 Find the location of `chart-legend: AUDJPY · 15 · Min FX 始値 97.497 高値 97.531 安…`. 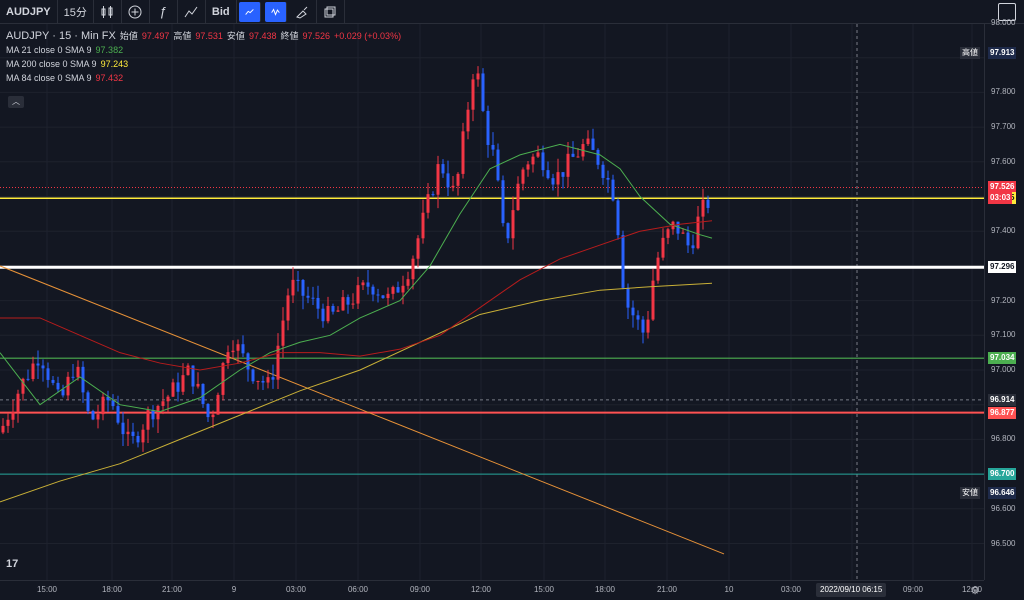

chart-legend: AUDJPY · 15 · Min FX 始値 97.497 高値 97.531 安… is located at coordinates (203, 57).